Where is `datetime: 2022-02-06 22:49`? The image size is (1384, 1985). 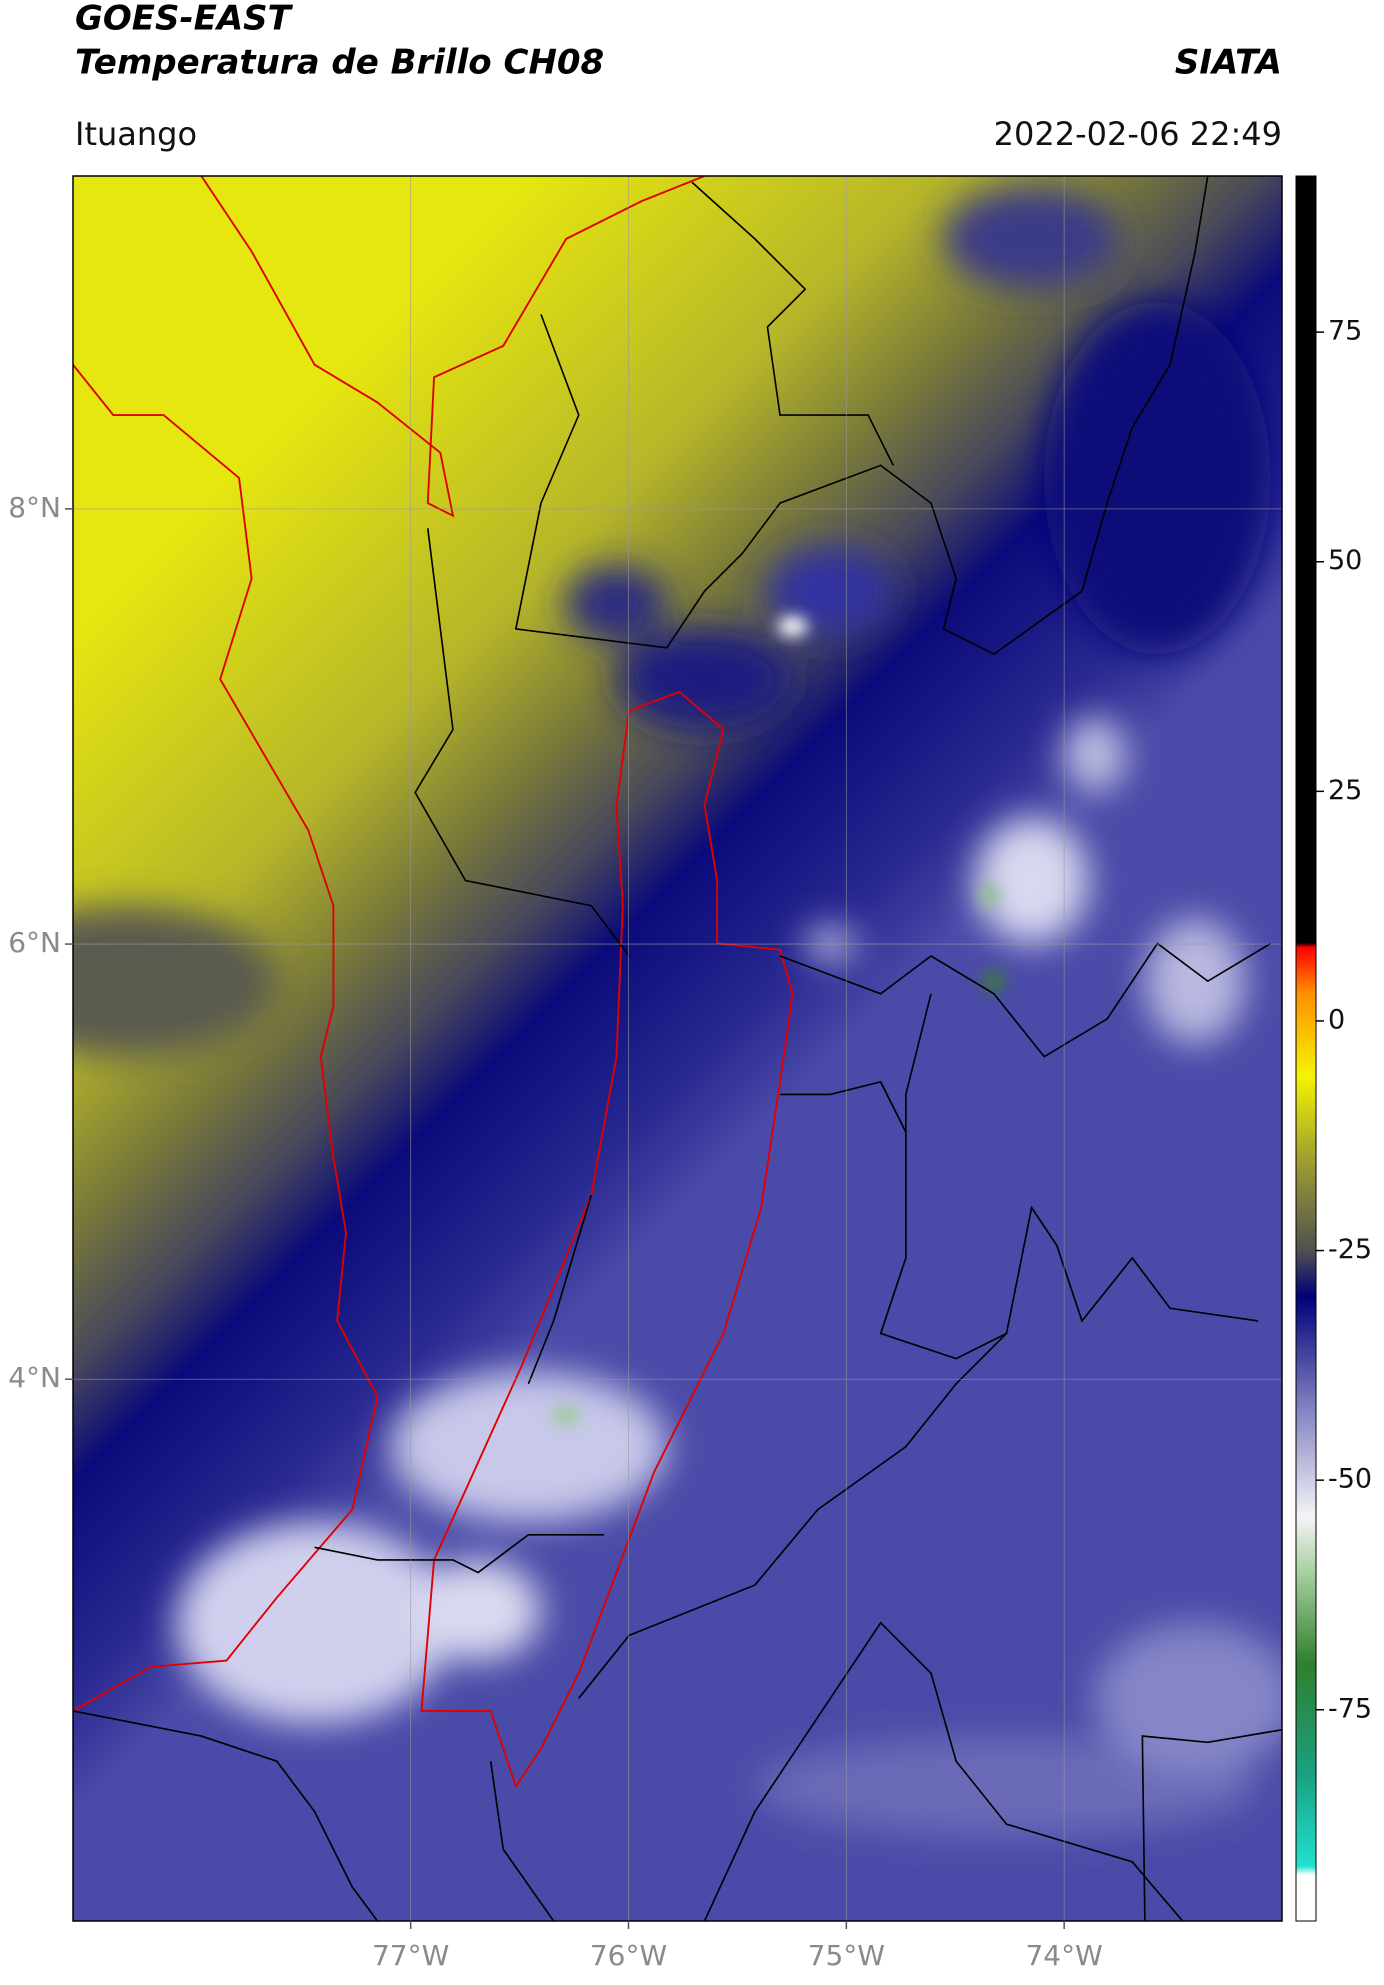 datetime: 2022-02-06 22:49 is located at coordinates (1138, 134).